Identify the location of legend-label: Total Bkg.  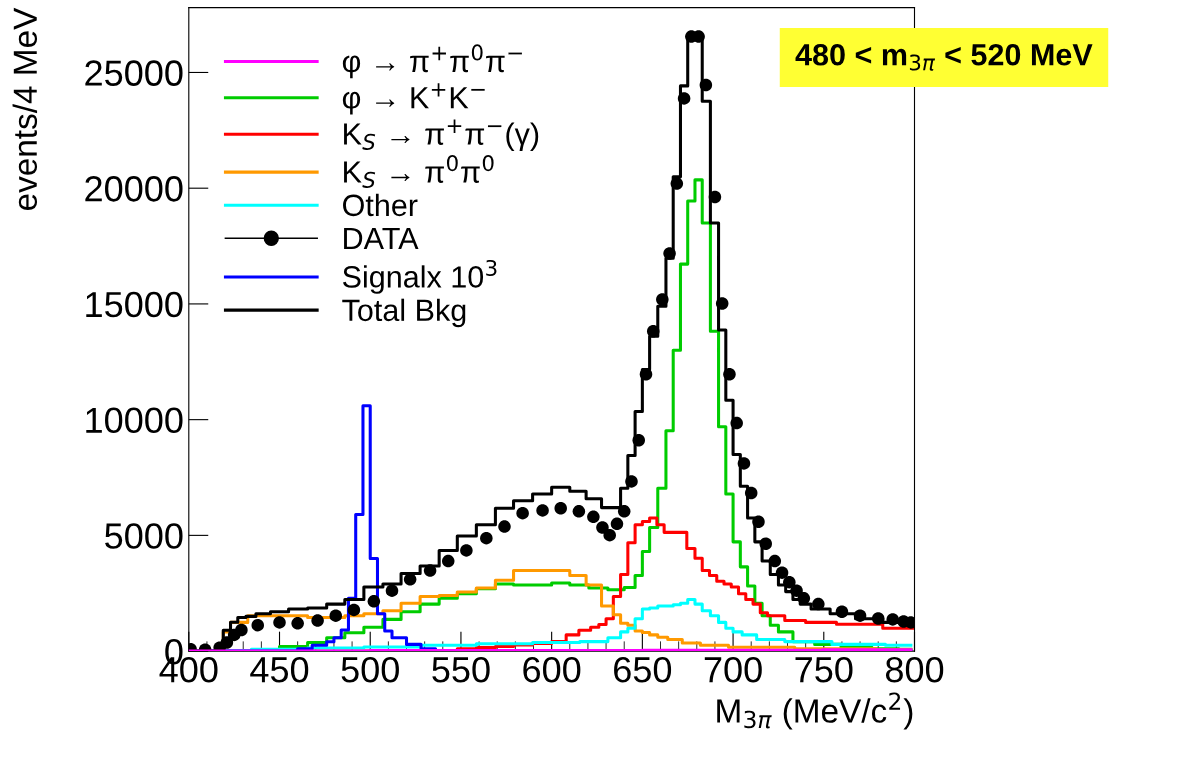
(404, 313).